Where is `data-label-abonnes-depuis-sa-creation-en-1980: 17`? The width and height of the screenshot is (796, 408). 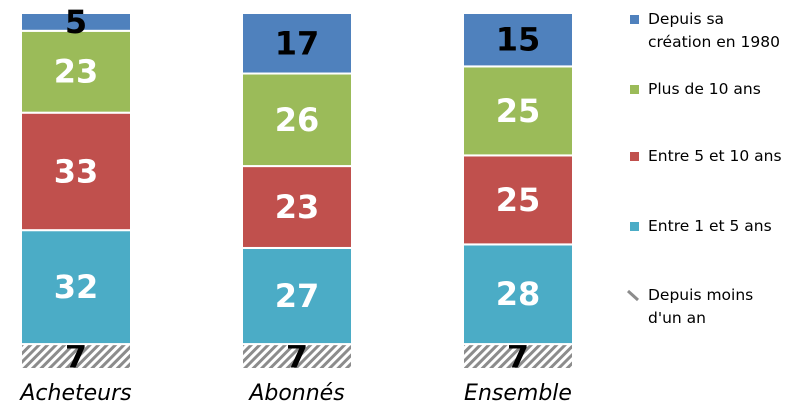 data-label-abonnes-depuis-sa-creation-en-1980: 17 is located at coordinates (297, 43).